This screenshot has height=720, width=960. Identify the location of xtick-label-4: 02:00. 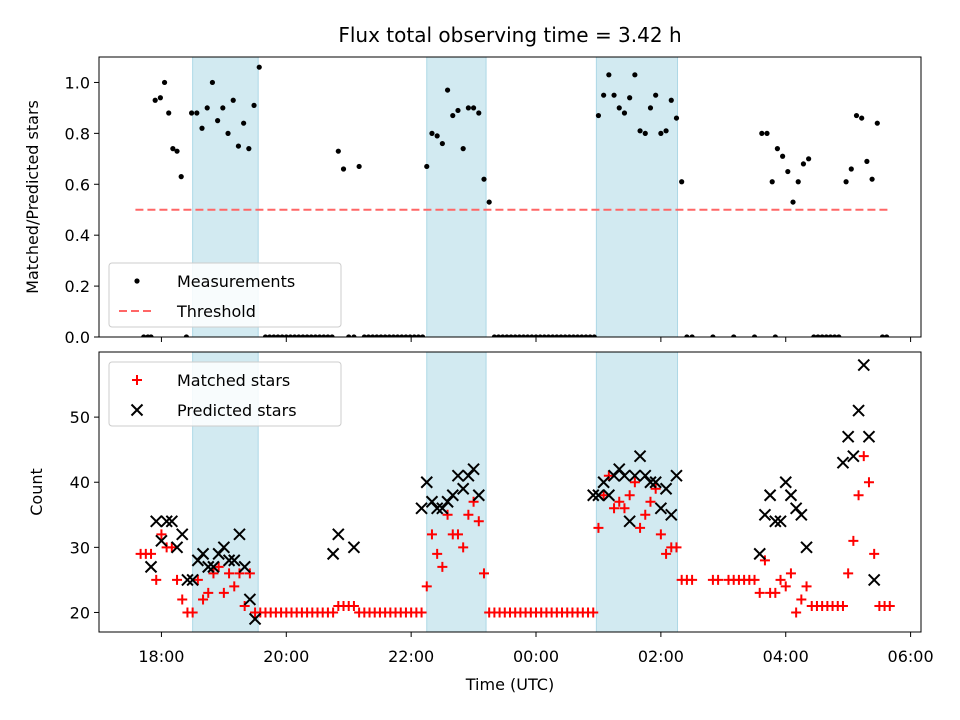
(661, 656).